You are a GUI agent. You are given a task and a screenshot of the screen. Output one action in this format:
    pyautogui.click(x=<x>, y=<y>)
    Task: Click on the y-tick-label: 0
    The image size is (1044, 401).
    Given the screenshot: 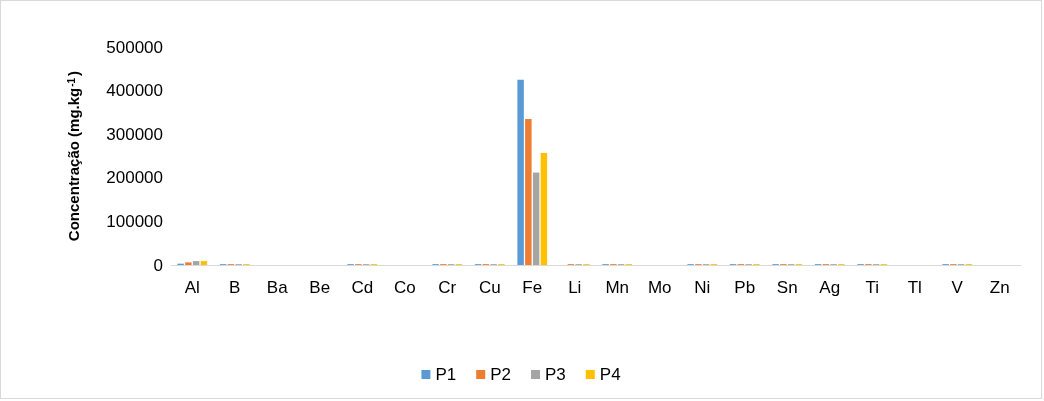 What is the action you would take?
    pyautogui.click(x=158, y=265)
    